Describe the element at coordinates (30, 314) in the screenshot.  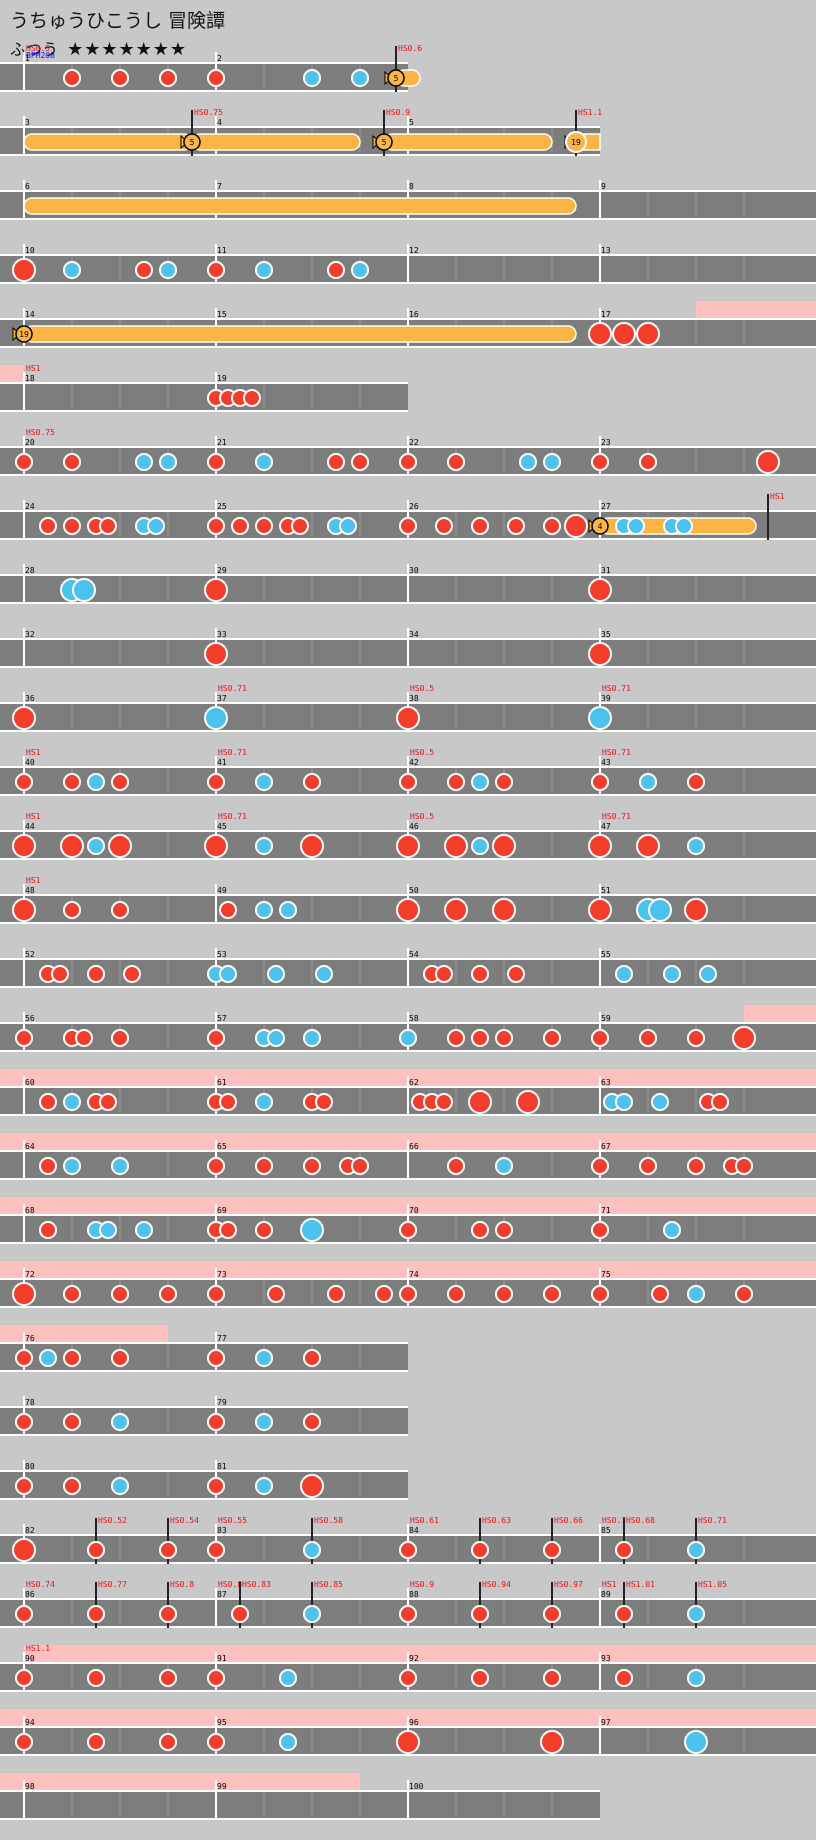
I see `measure-number: 14` at that location.